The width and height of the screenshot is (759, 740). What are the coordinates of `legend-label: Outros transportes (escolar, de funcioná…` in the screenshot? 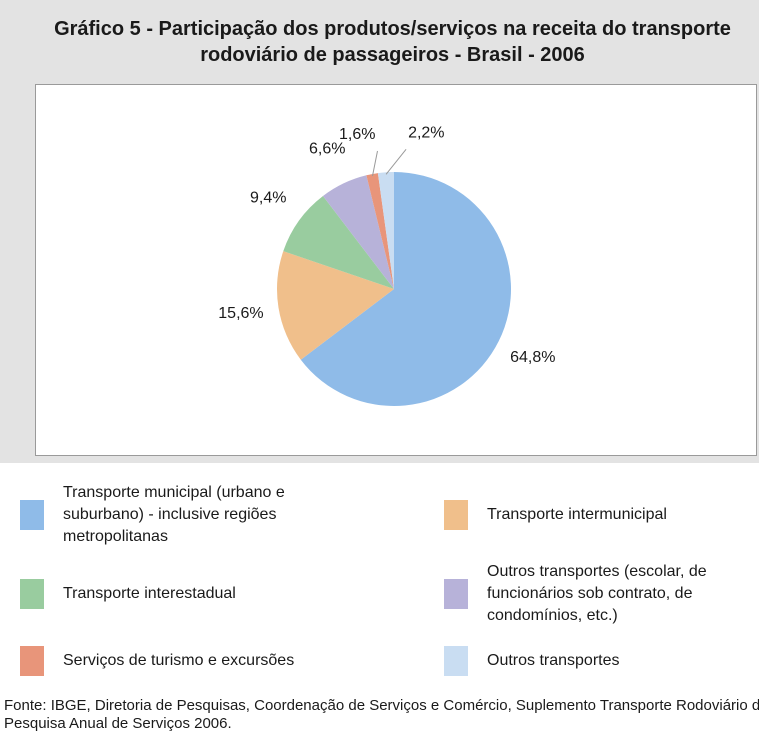 It's located at (597, 593).